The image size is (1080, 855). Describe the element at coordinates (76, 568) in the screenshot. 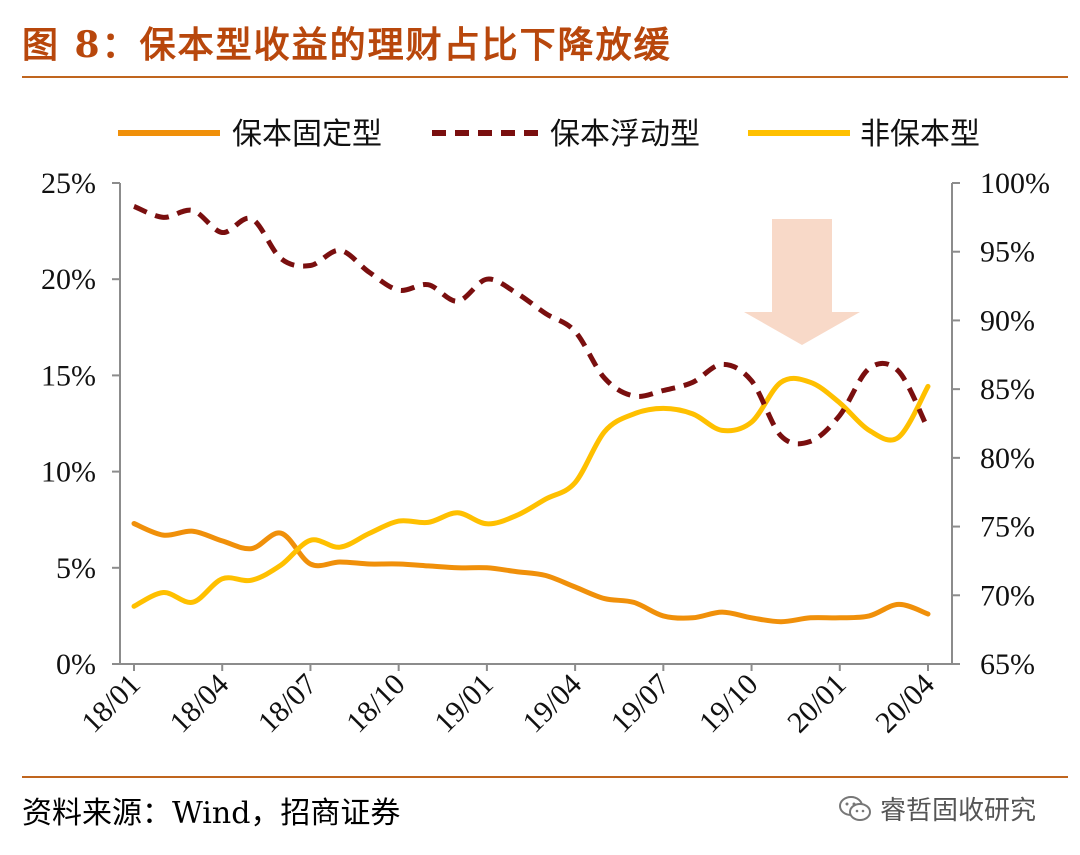

I see `left-y-tick-label: 5%` at that location.